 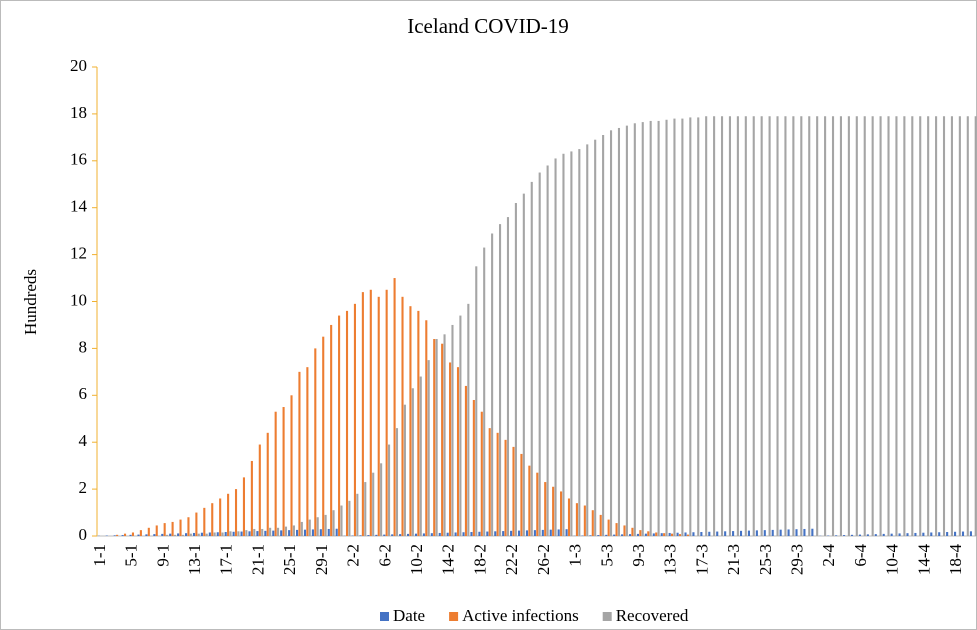 I want to click on legend-swatch, so click(x=384, y=616).